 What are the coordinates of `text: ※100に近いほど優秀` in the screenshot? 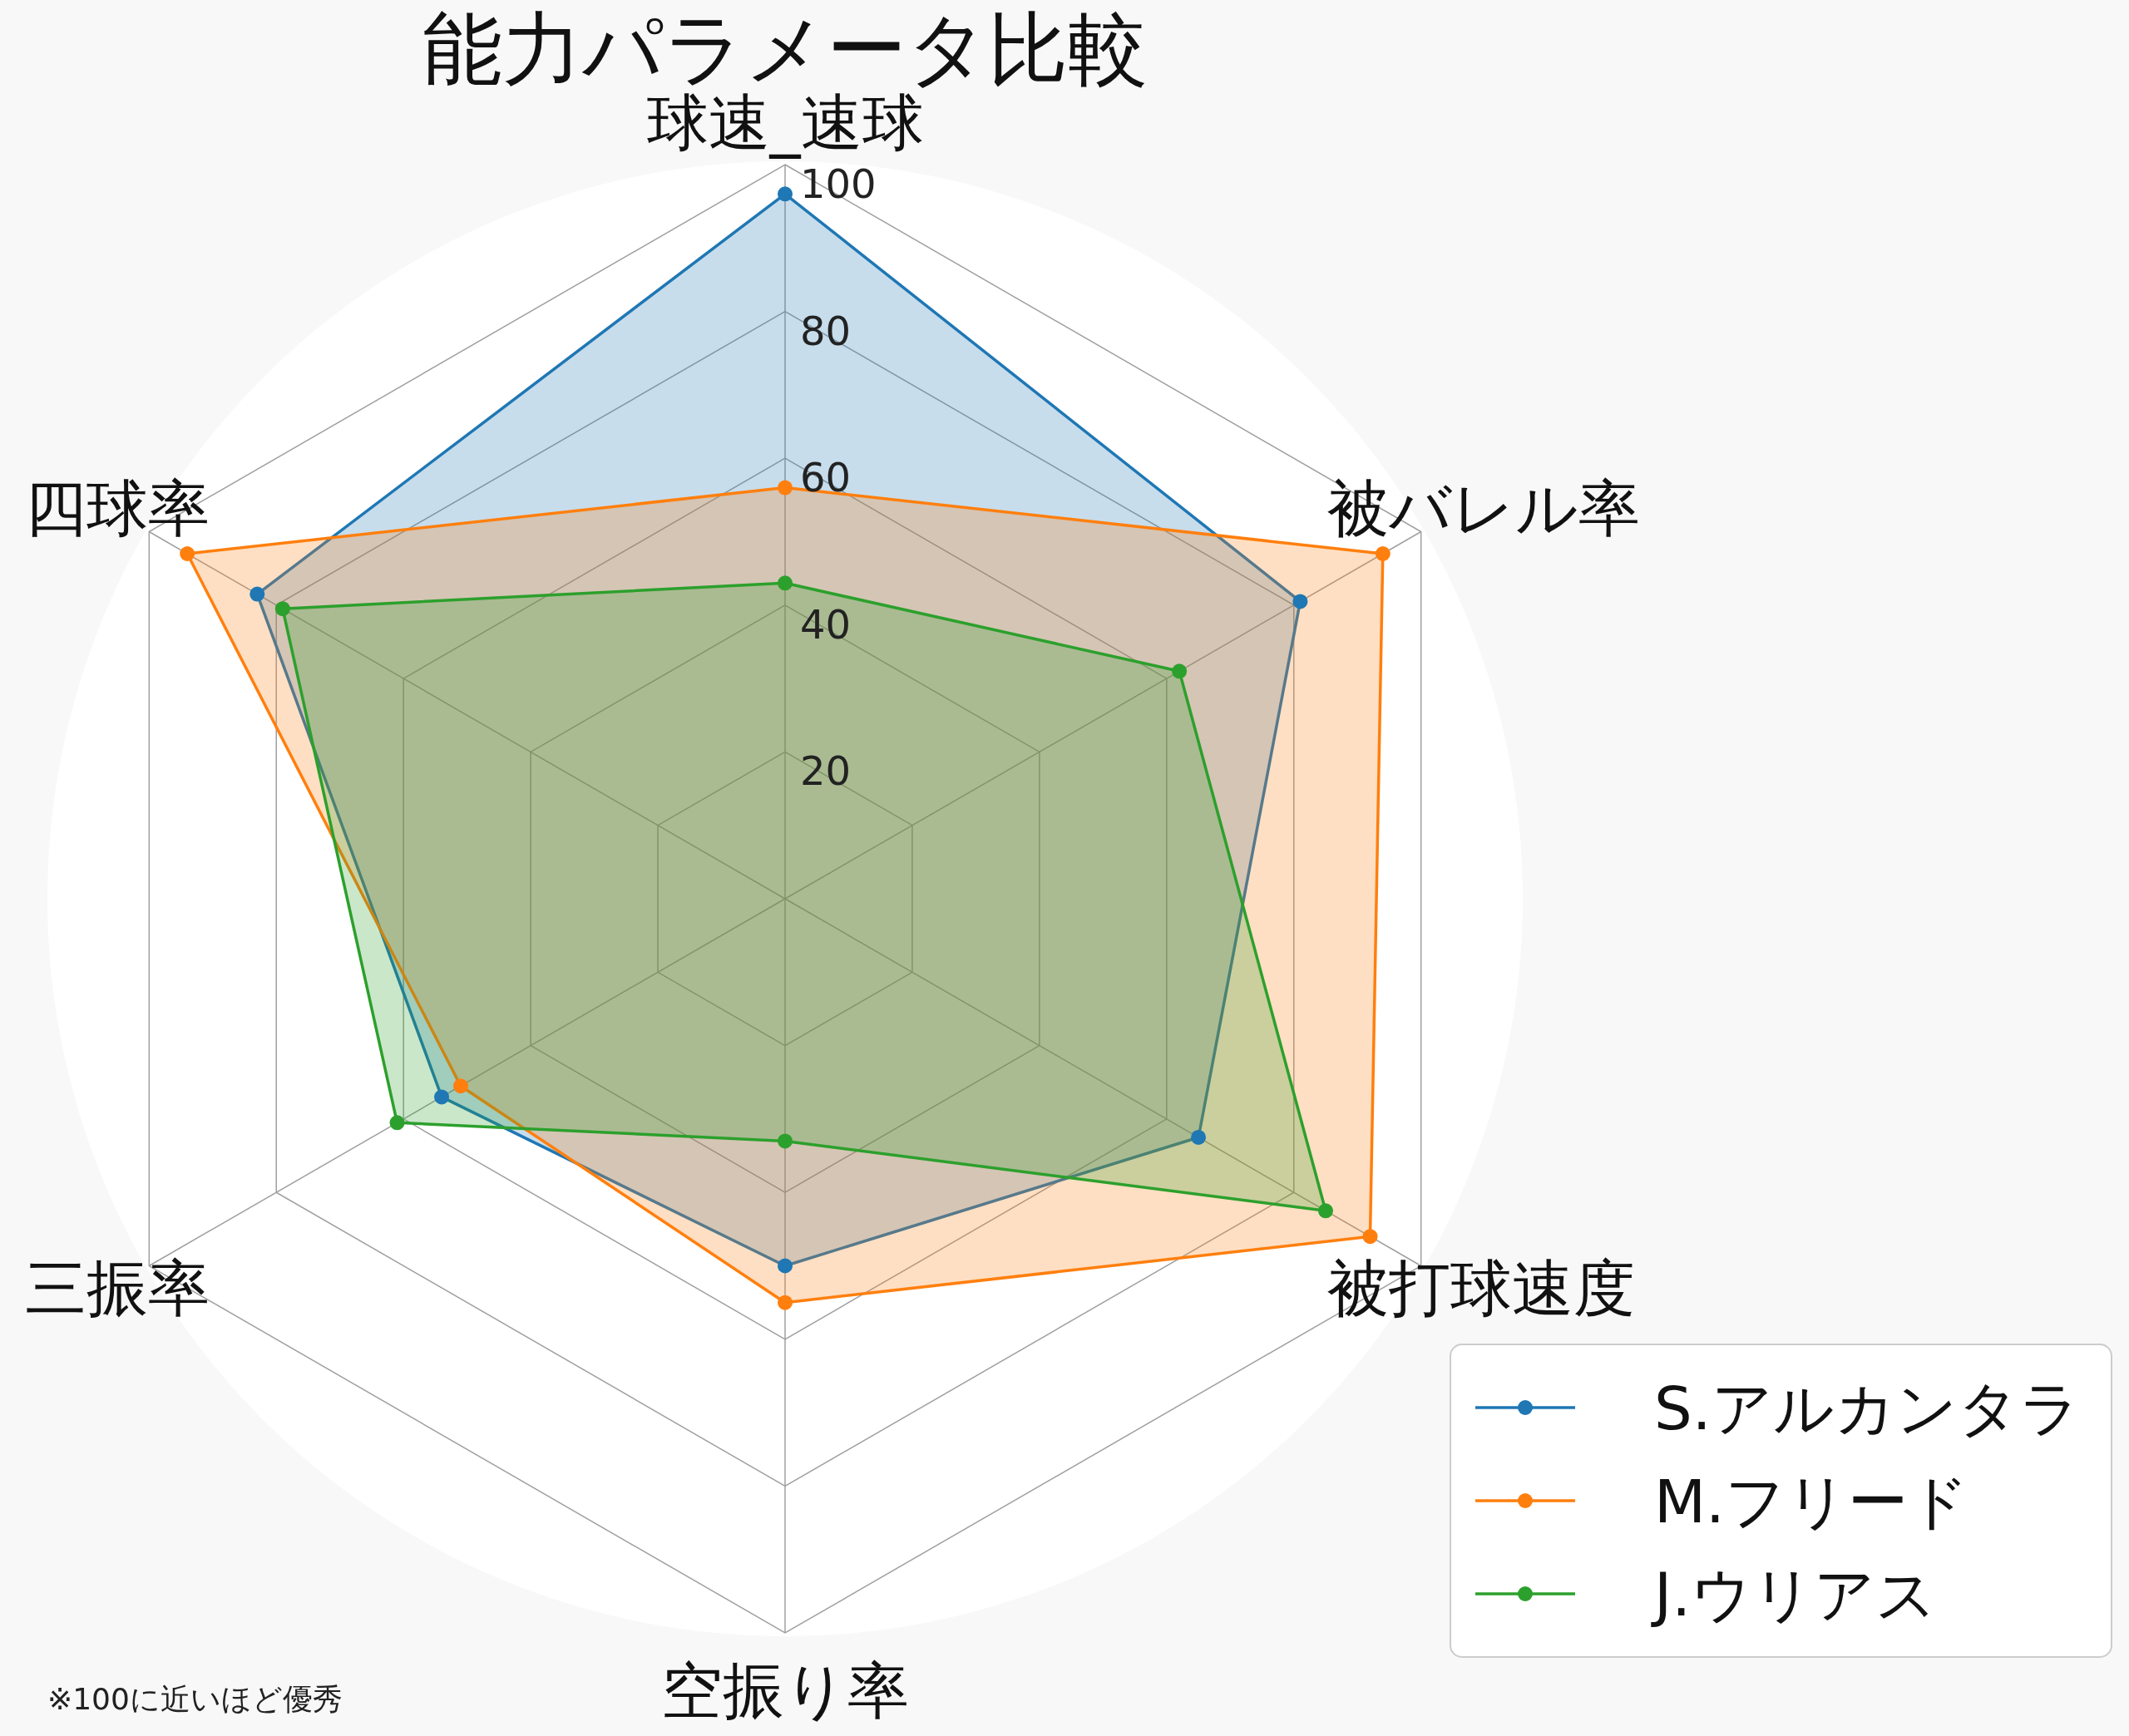 It's located at (195, 1699).